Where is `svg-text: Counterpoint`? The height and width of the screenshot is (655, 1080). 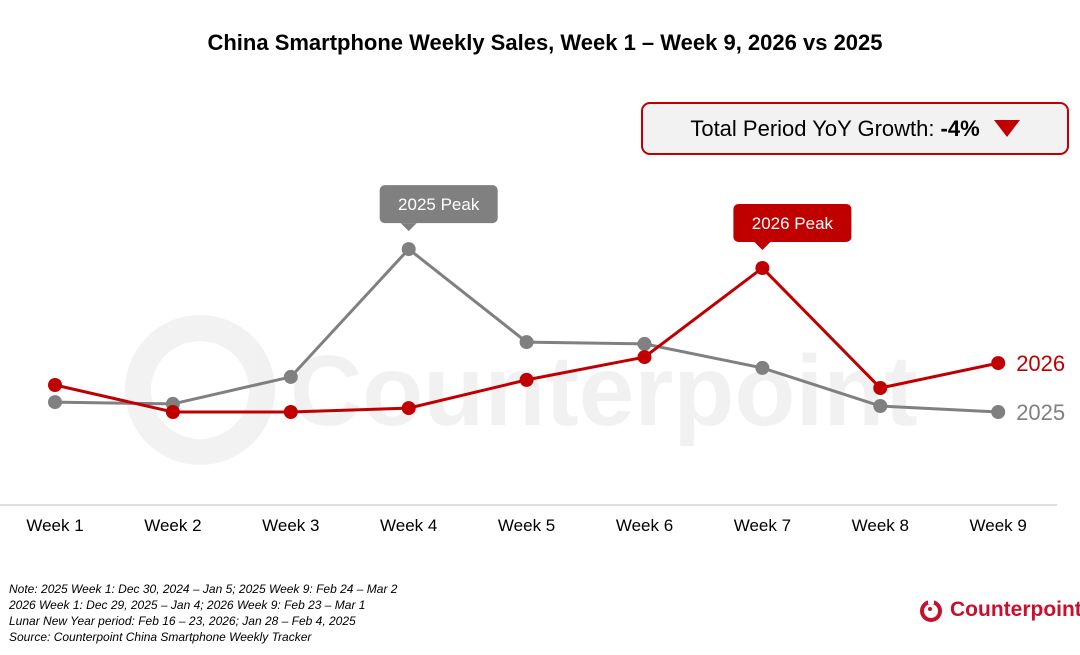
svg-text: Counterpoint is located at coordinates (604, 391).